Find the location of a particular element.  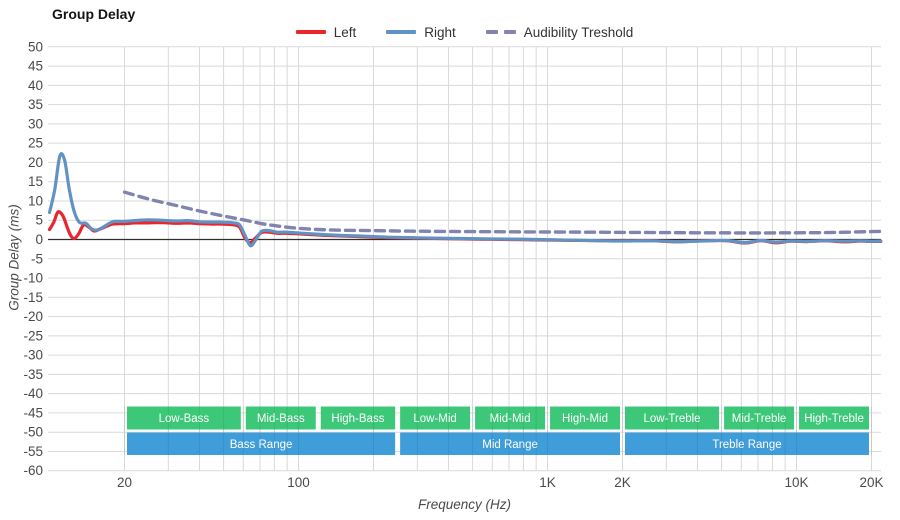

y-tick-label-40: 40 is located at coordinates (35, 85).